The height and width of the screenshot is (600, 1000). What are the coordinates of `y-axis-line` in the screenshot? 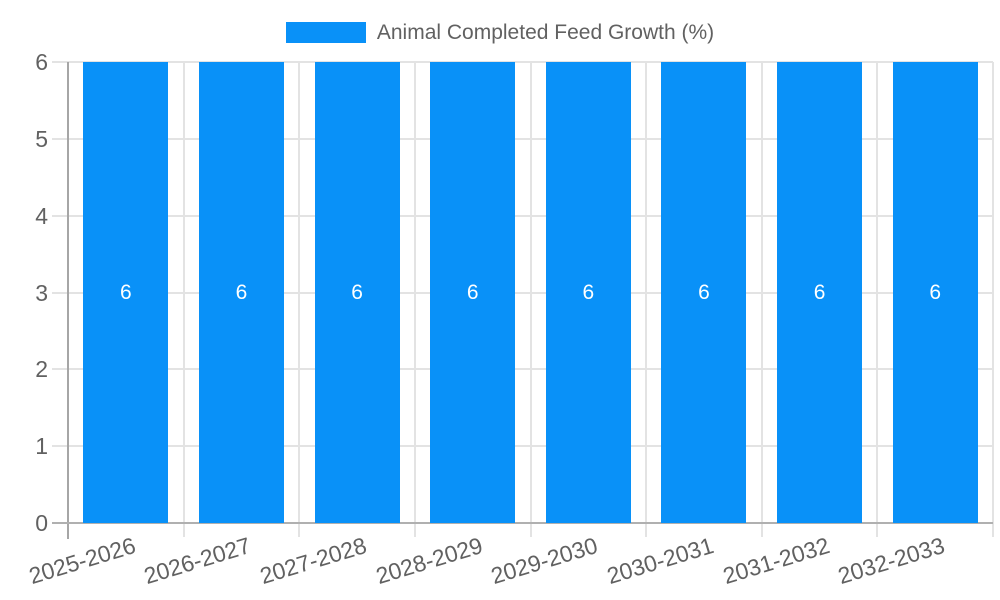 It's located at (68, 300).